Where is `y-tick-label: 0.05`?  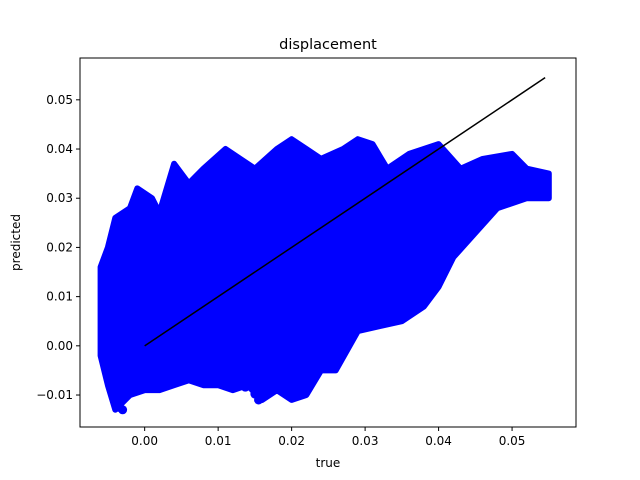 y-tick-label: 0.05 is located at coordinates (59, 100).